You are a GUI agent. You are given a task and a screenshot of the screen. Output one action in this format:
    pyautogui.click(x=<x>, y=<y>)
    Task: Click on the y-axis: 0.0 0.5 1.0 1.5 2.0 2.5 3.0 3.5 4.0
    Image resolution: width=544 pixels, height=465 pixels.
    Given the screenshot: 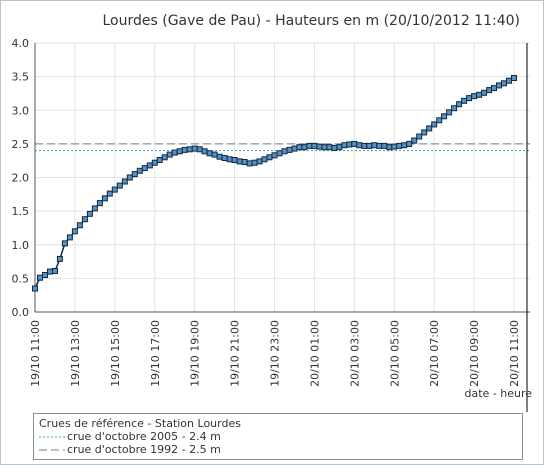 What is the action you would take?
    pyautogui.click(x=24, y=178)
    